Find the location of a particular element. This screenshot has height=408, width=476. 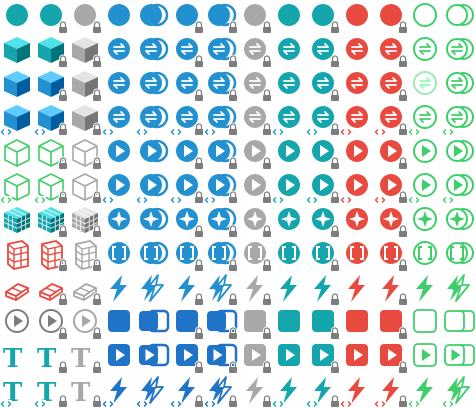

arrows-circle-code-lock-icon is located at coordinates (391, 119).